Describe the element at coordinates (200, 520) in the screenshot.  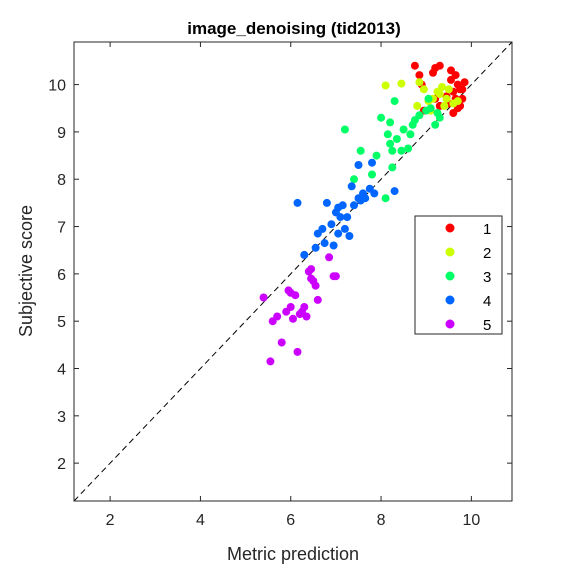
I see `x-tick-label: 4` at that location.